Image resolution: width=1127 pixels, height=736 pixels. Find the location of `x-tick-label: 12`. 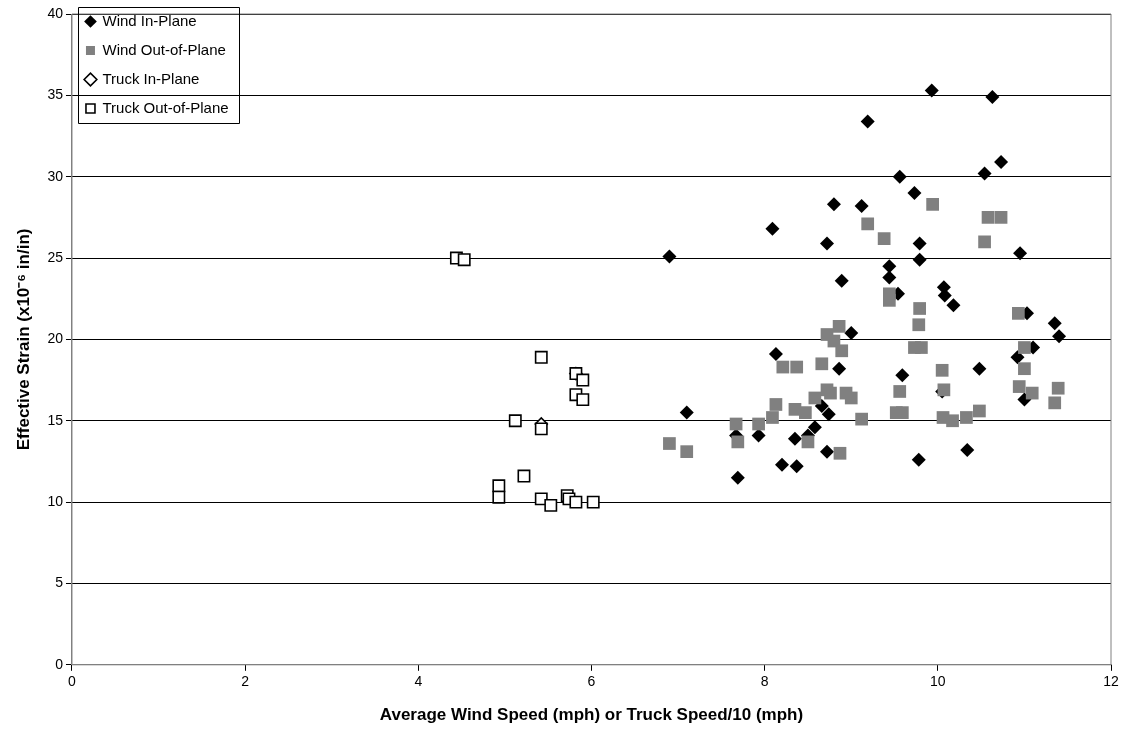

x-tick-label: 12 is located at coordinates (1111, 681).